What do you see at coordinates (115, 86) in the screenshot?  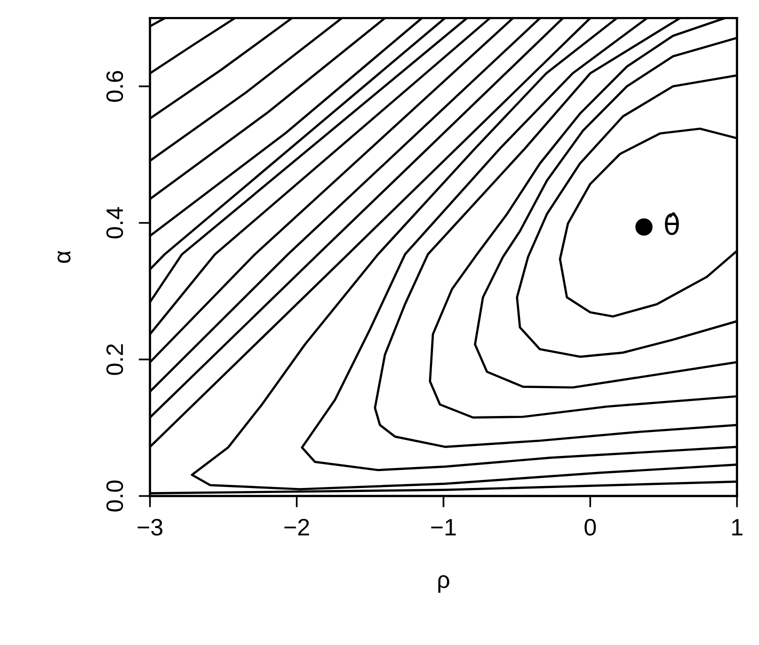 I see `y-tick-label: 0.6` at bounding box center [115, 86].